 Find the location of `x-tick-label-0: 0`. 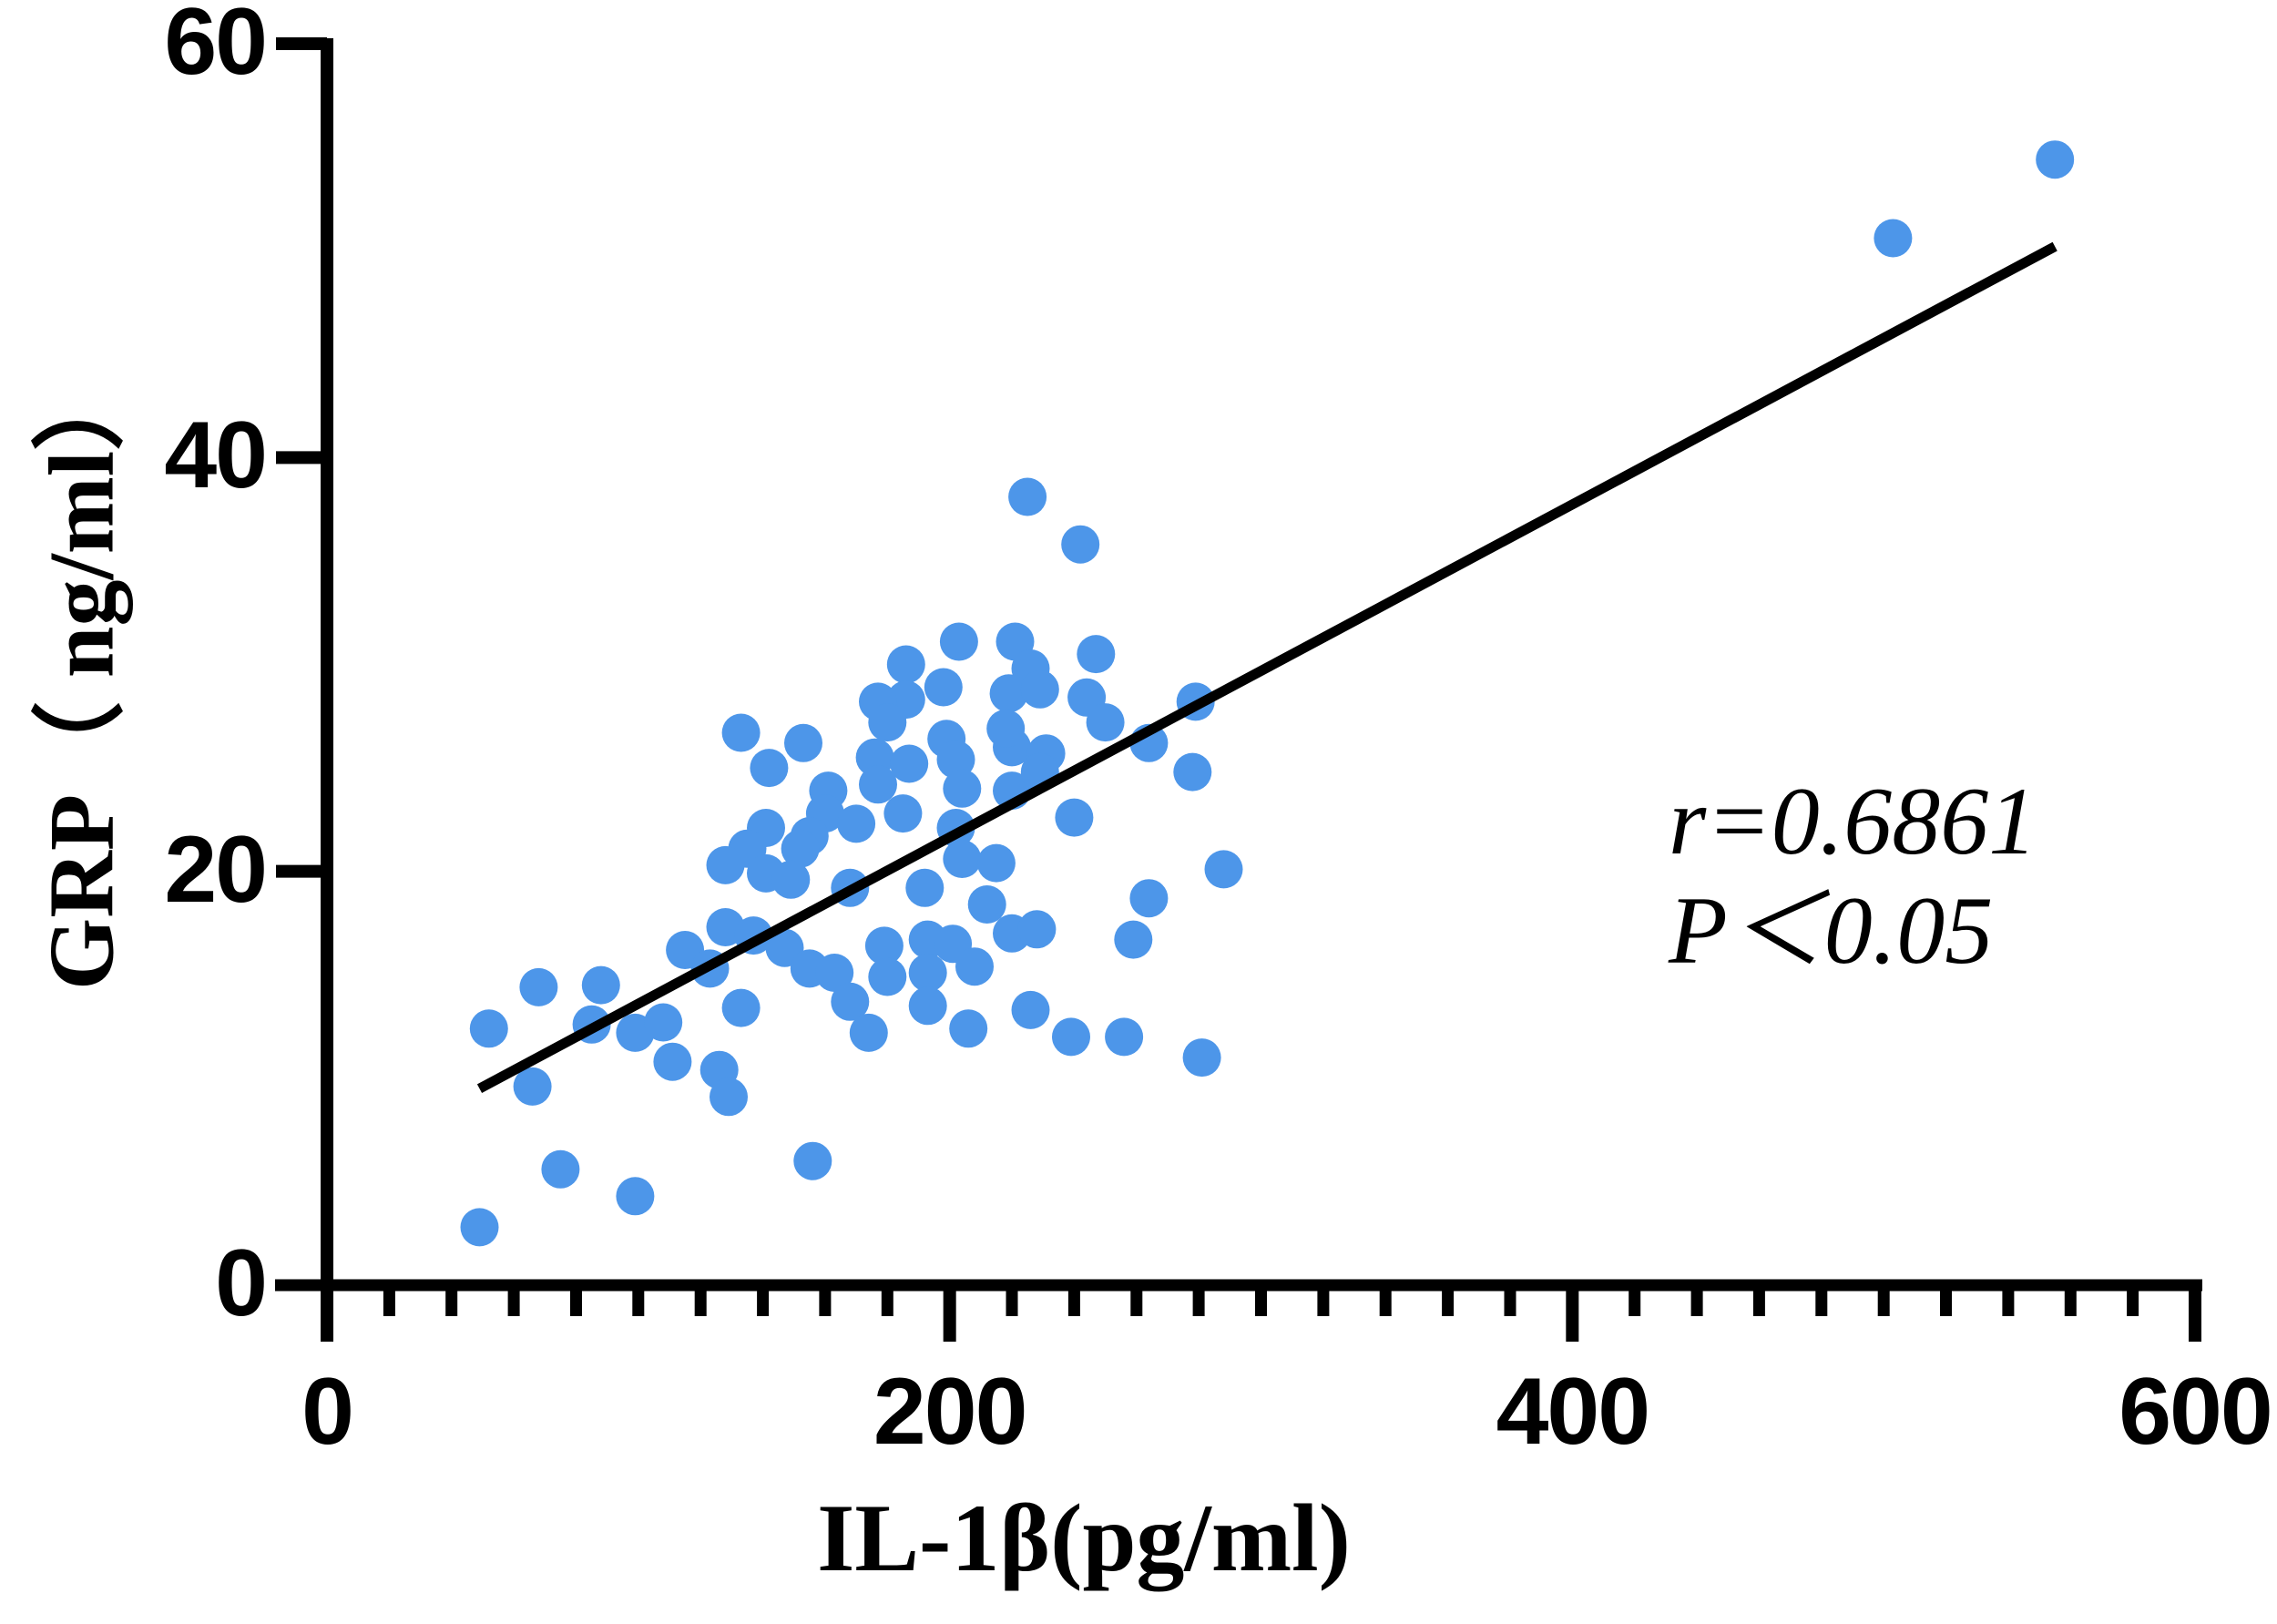

x-tick-label-0: 0 is located at coordinates (328, 1412).